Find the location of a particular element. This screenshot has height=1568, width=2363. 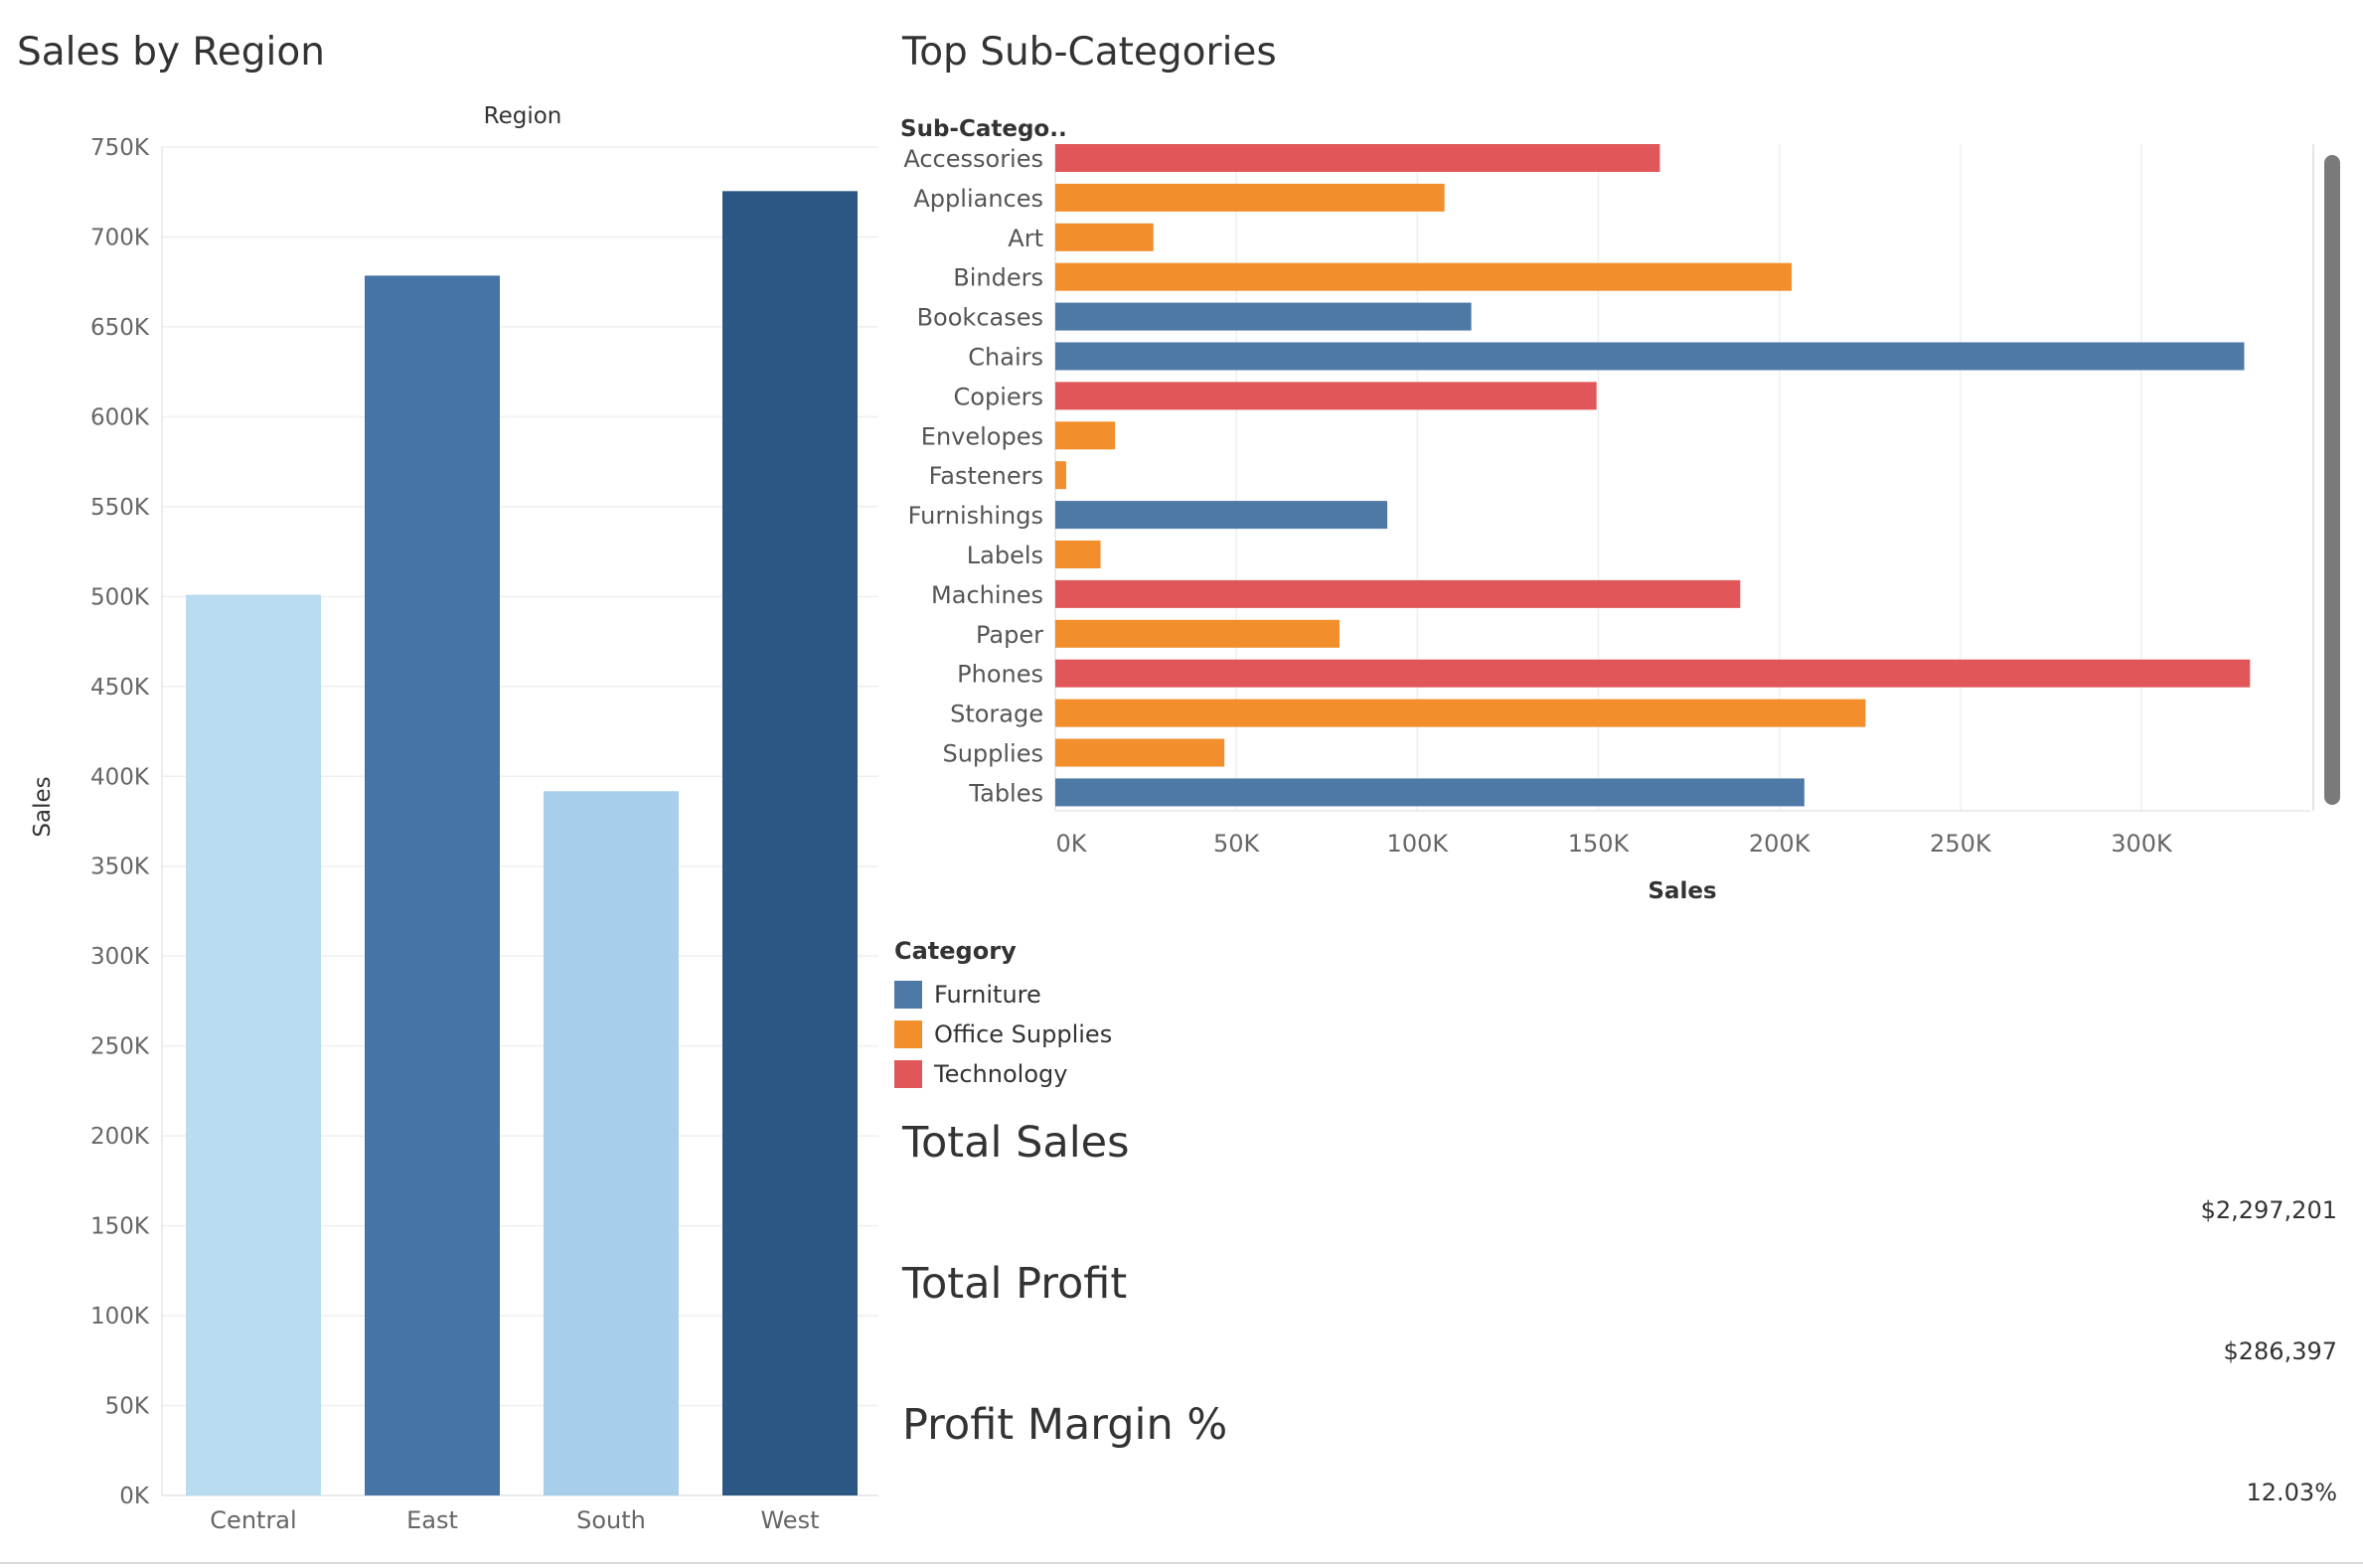

subcat-x-tick-label: 200K is located at coordinates (1781, 844).